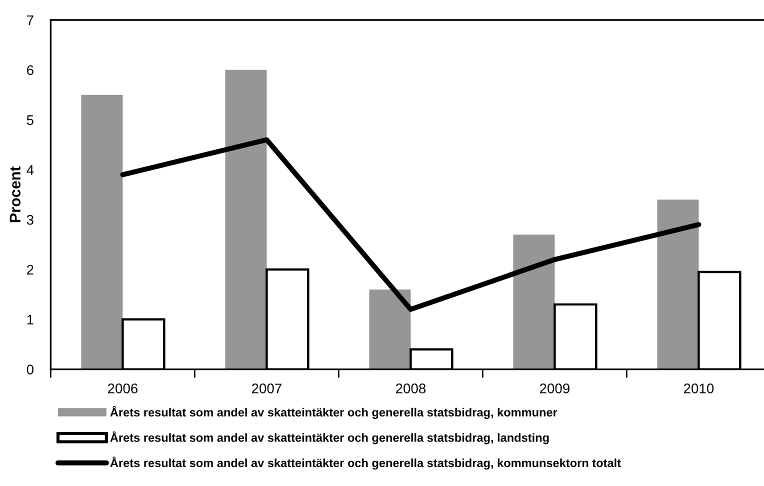 The width and height of the screenshot is (764, 486). I want to click on y-tick-label: 2, so click(30, 269).